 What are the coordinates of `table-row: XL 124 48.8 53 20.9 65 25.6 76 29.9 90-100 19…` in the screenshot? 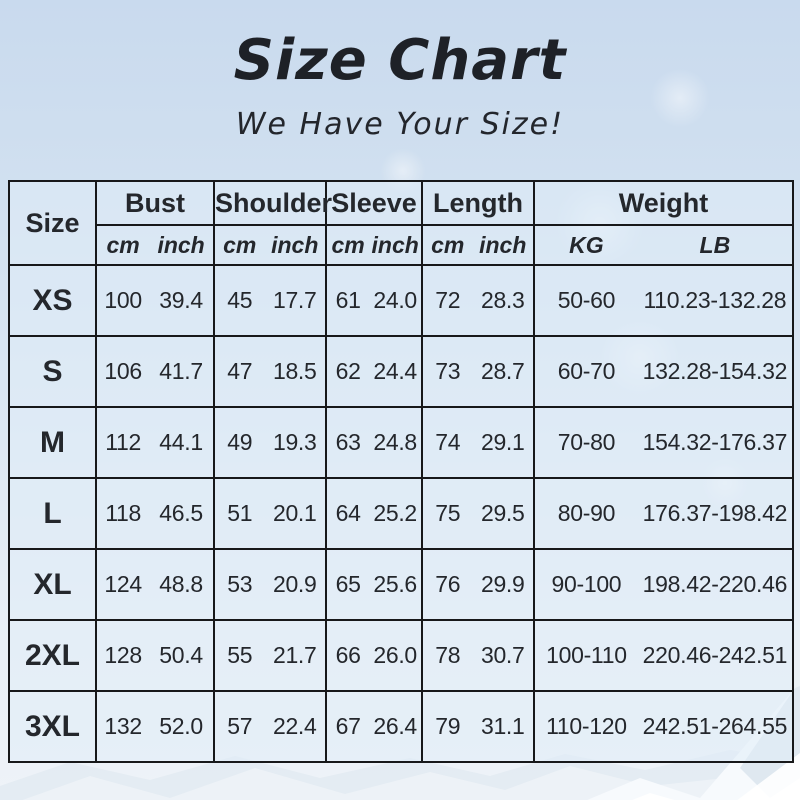 It's located at (401, 584).